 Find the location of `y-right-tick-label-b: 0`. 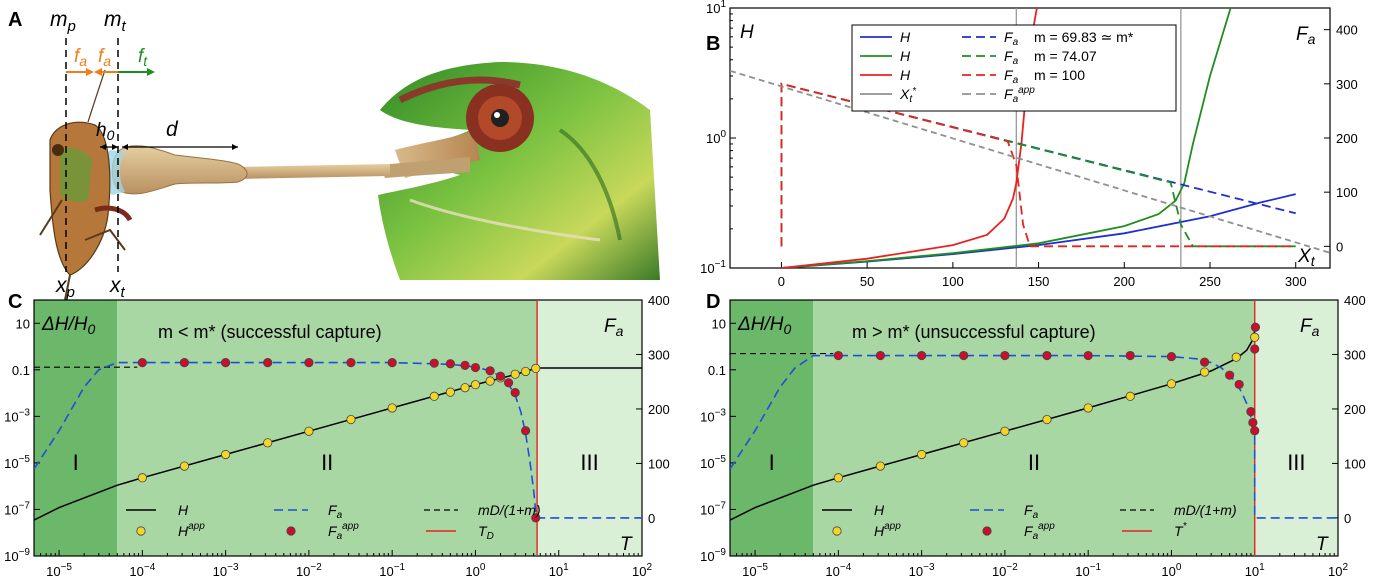

y-right-tick-label-b: 0 is located at coordinates (1339, 246).